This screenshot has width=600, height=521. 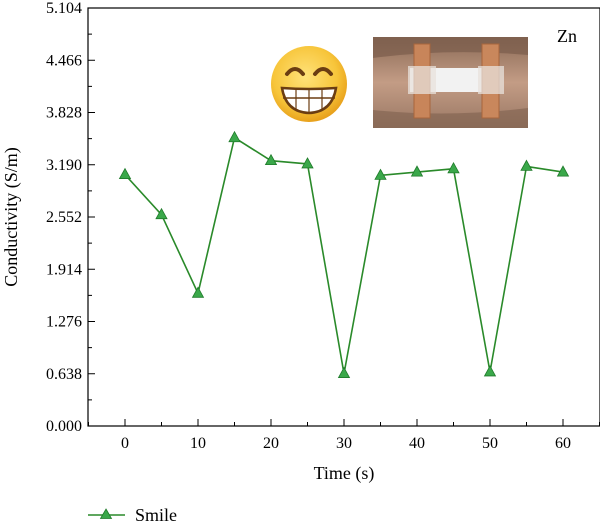 What do you see at coordinates (64, 322) in the screenshot?
I see `y-tick-label: 1.276` at bounding box center [64, 322].